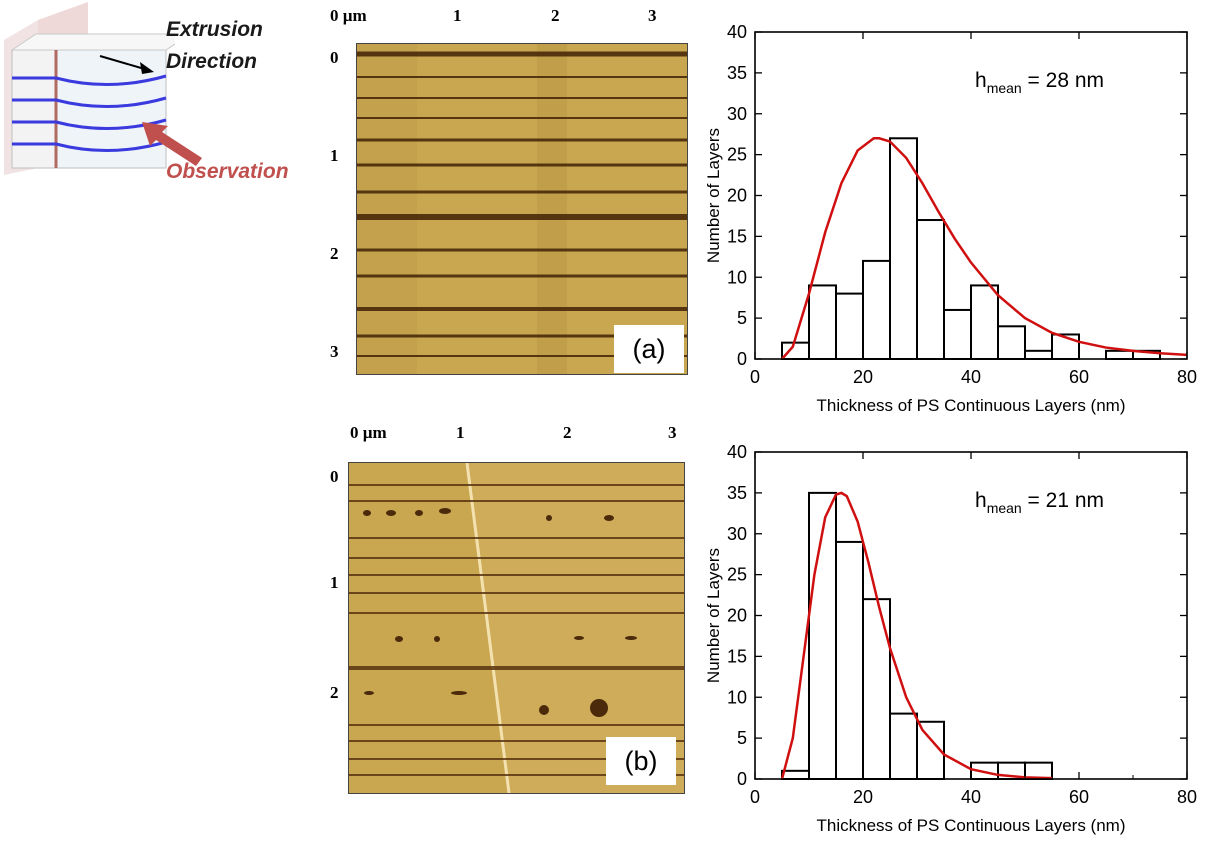 This screenshot has height=845, width=1216. What do you see at coordinates (649, 349) in the screenshot?
I see `panel-label-a: (a)` at bounding box center [649, 349].